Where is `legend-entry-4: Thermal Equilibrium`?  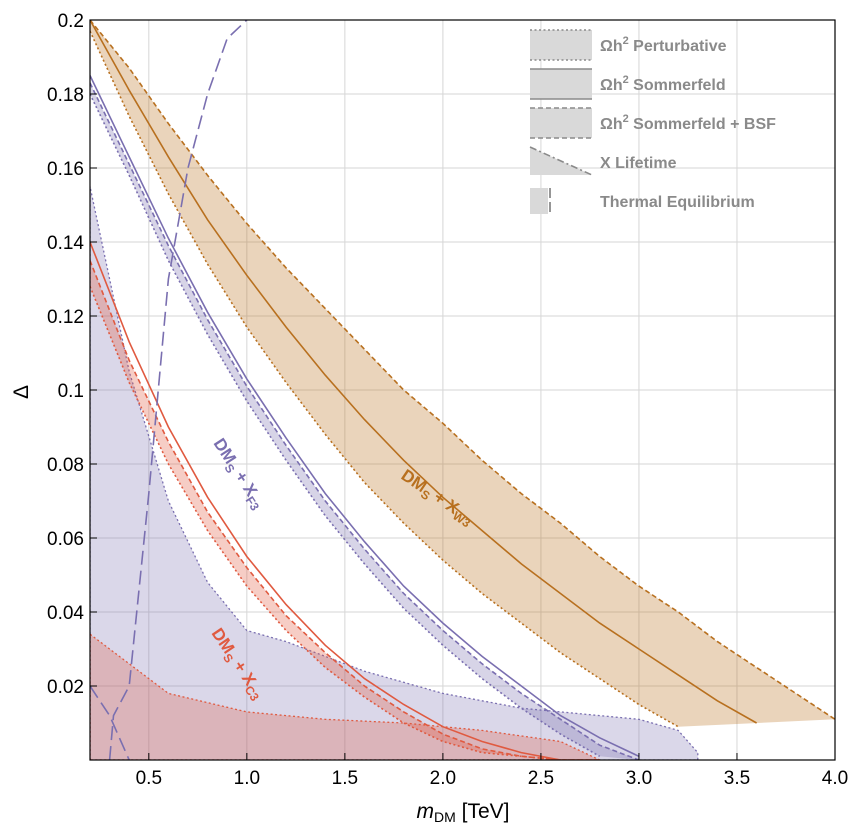
legend-entry-4: Thermal Equilibrium is located at coordinates (642, 201).